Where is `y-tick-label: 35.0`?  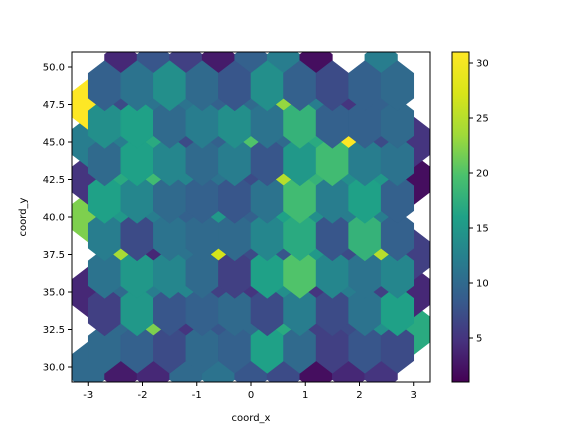 y-tick-label: 35.0 is located at coordinates (54, 293).